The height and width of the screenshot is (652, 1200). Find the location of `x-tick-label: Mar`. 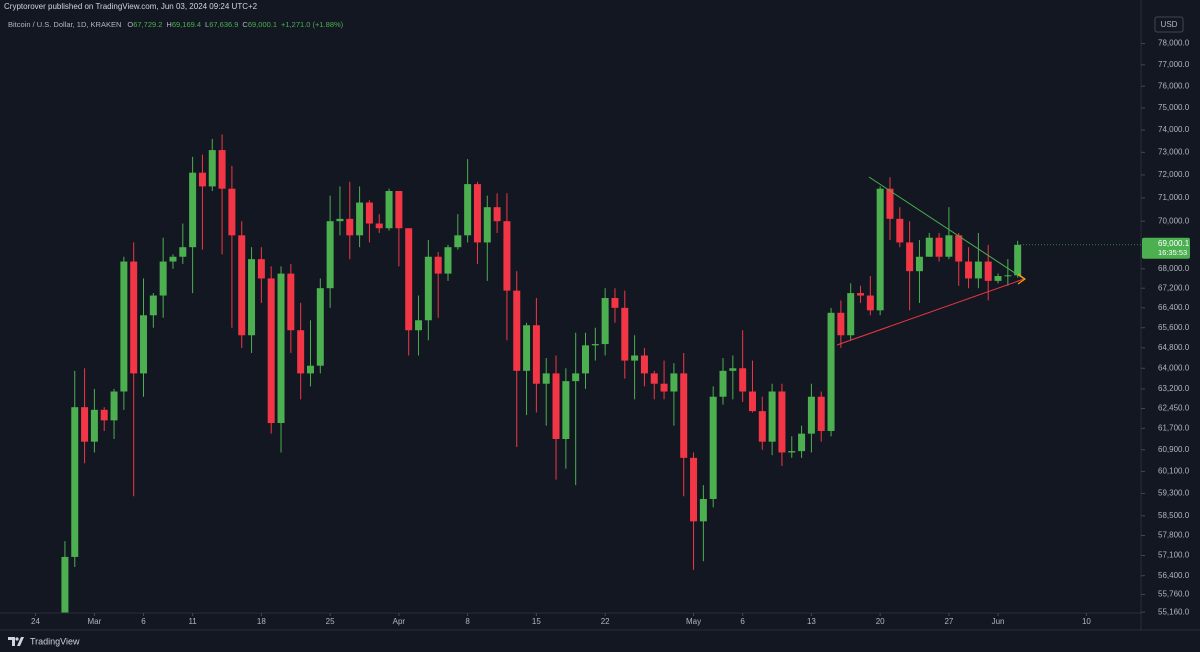

x-tick-label: Mar is located at coordinates (95, 621).